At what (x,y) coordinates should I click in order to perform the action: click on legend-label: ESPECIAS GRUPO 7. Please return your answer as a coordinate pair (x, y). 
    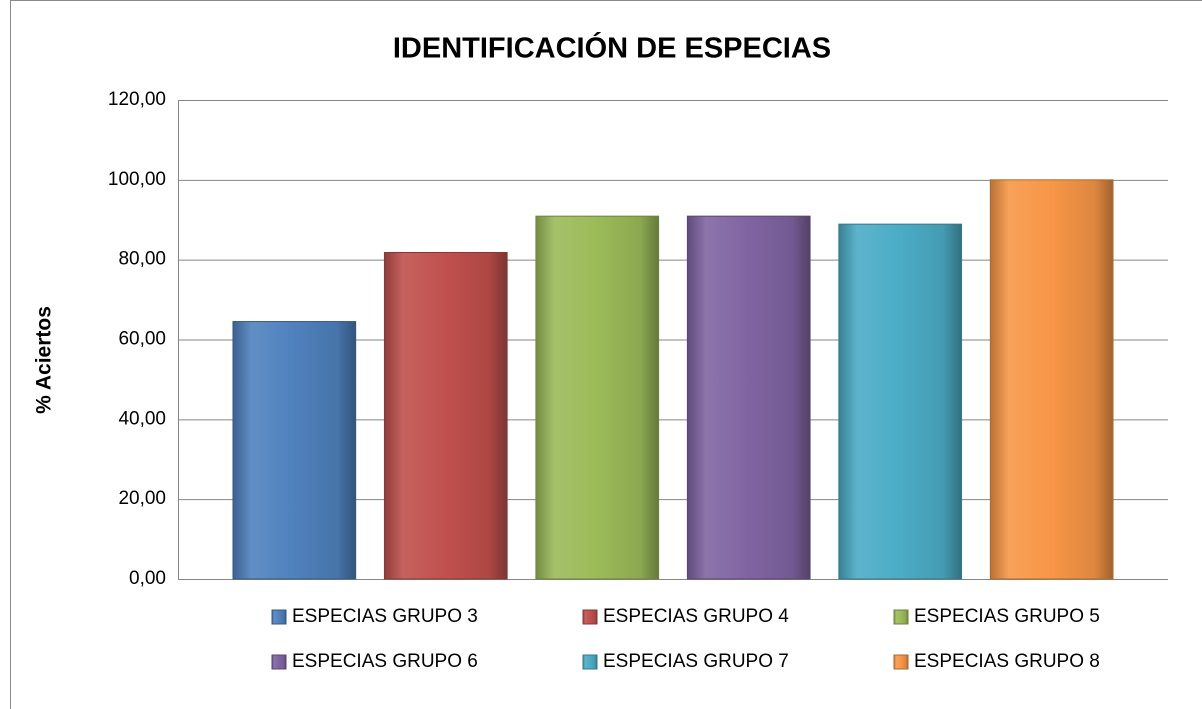
    Looking at the image, I should click on (696, 661).